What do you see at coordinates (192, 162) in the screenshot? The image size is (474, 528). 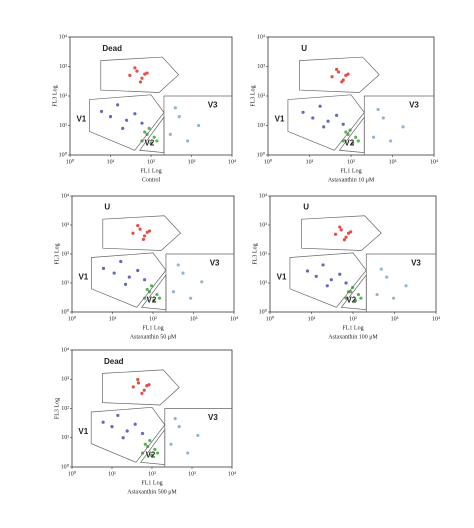 I see `x-tick-label: 10³` at bounding box center [192, 162].